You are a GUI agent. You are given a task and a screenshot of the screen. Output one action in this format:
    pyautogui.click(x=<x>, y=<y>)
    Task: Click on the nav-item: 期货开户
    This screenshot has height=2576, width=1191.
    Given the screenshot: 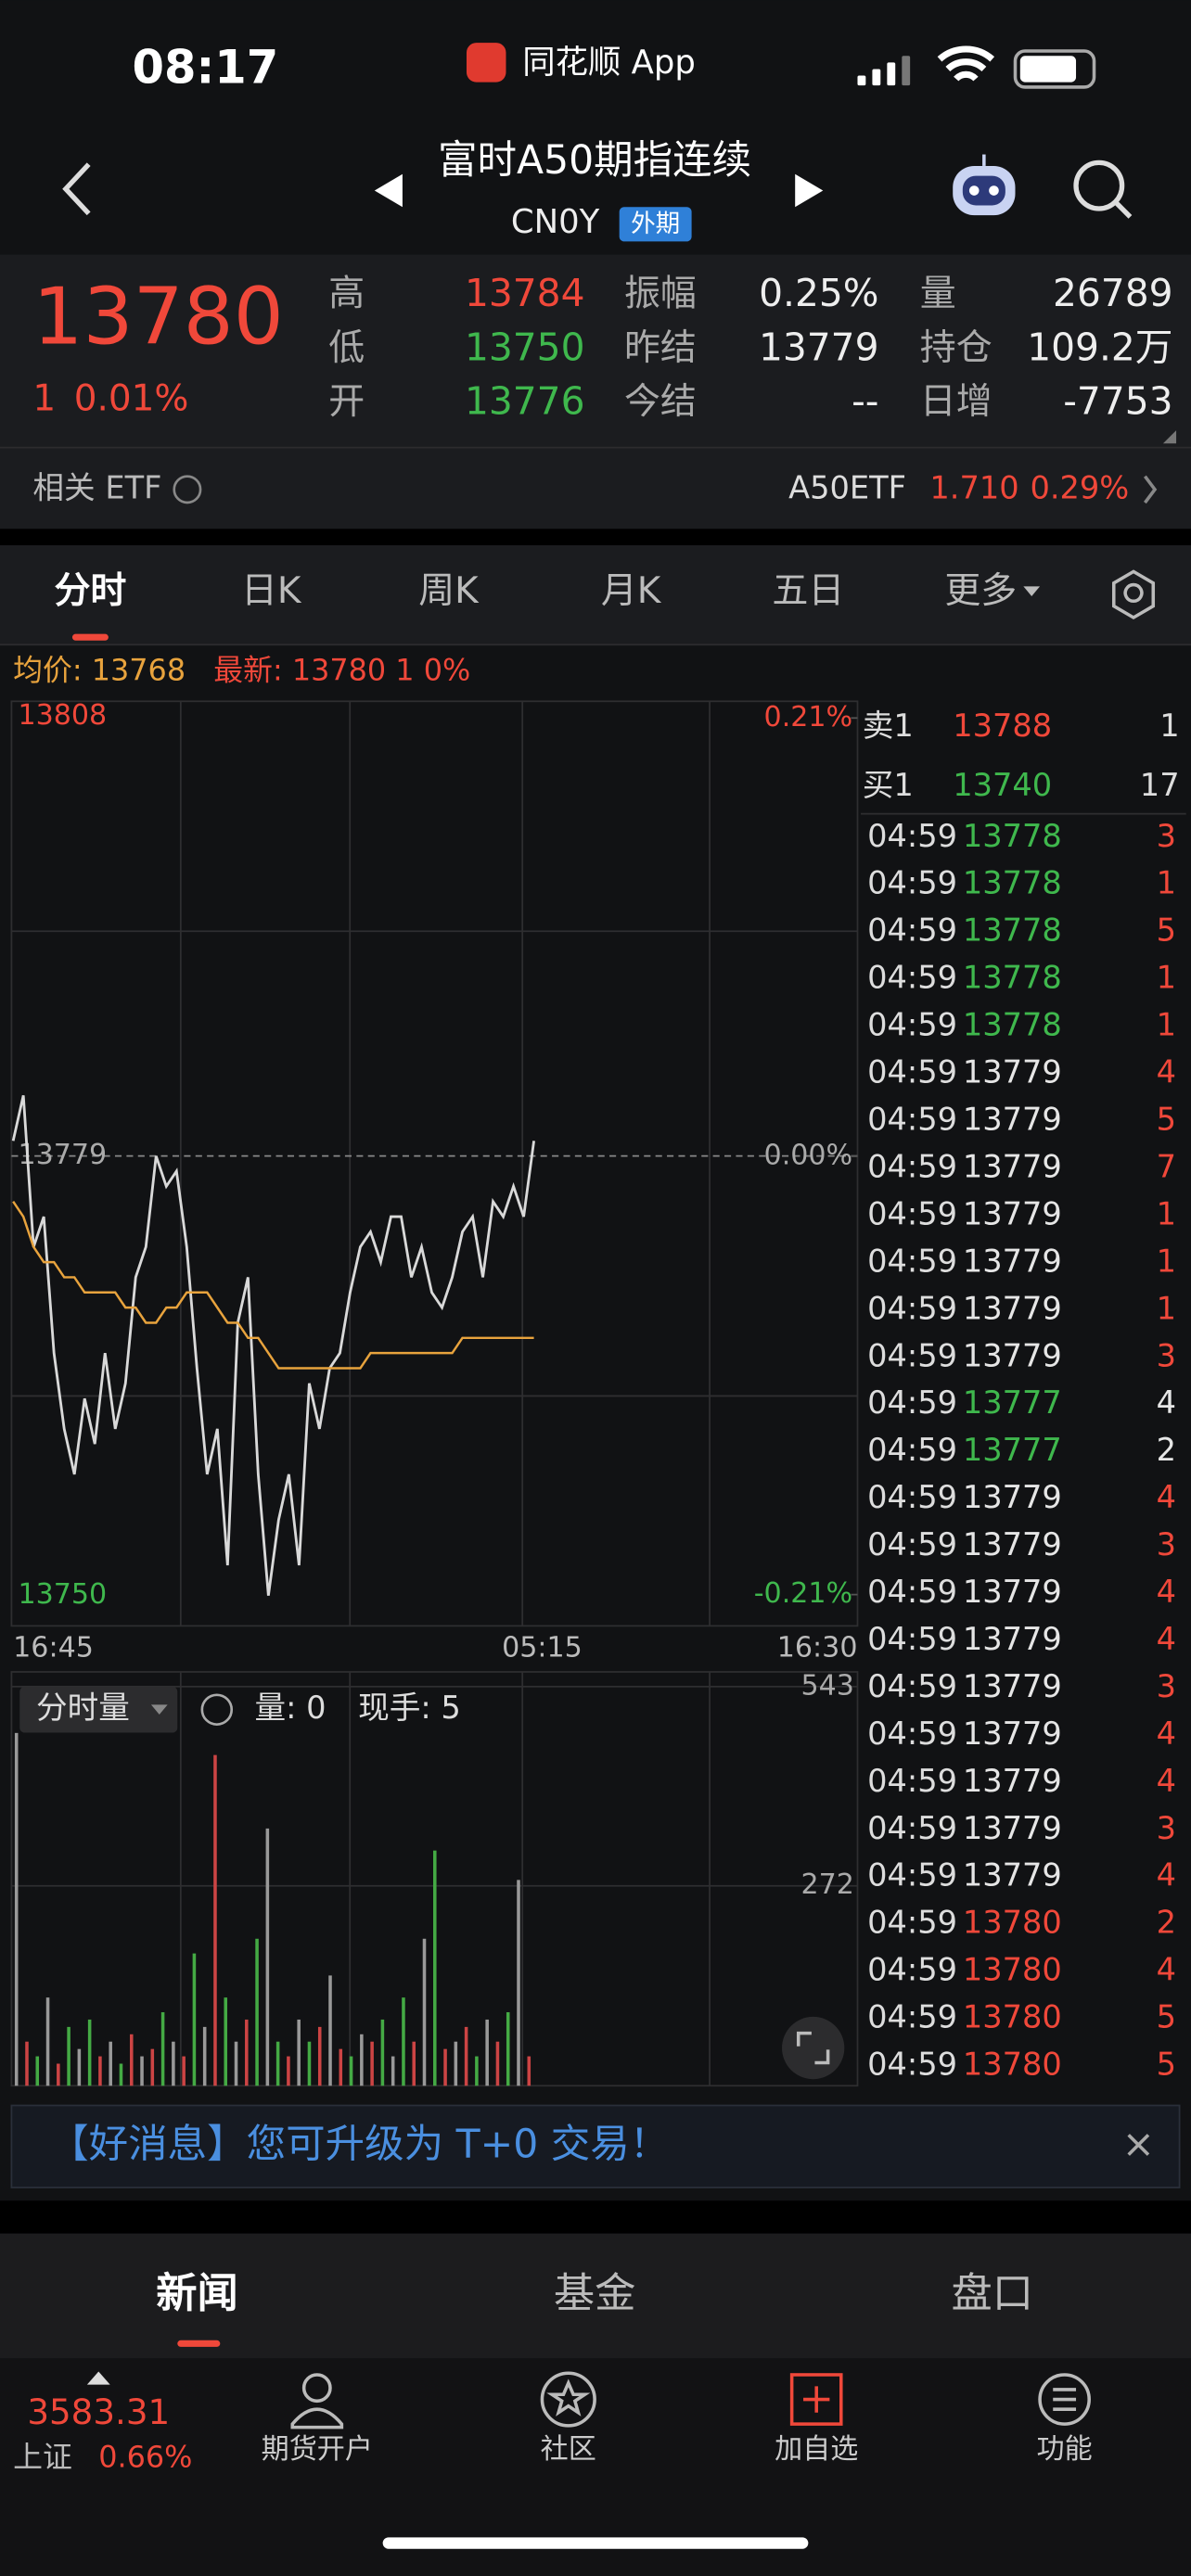 What is the action you would take?
    pyautogui.click(x=317, y=2449)
    